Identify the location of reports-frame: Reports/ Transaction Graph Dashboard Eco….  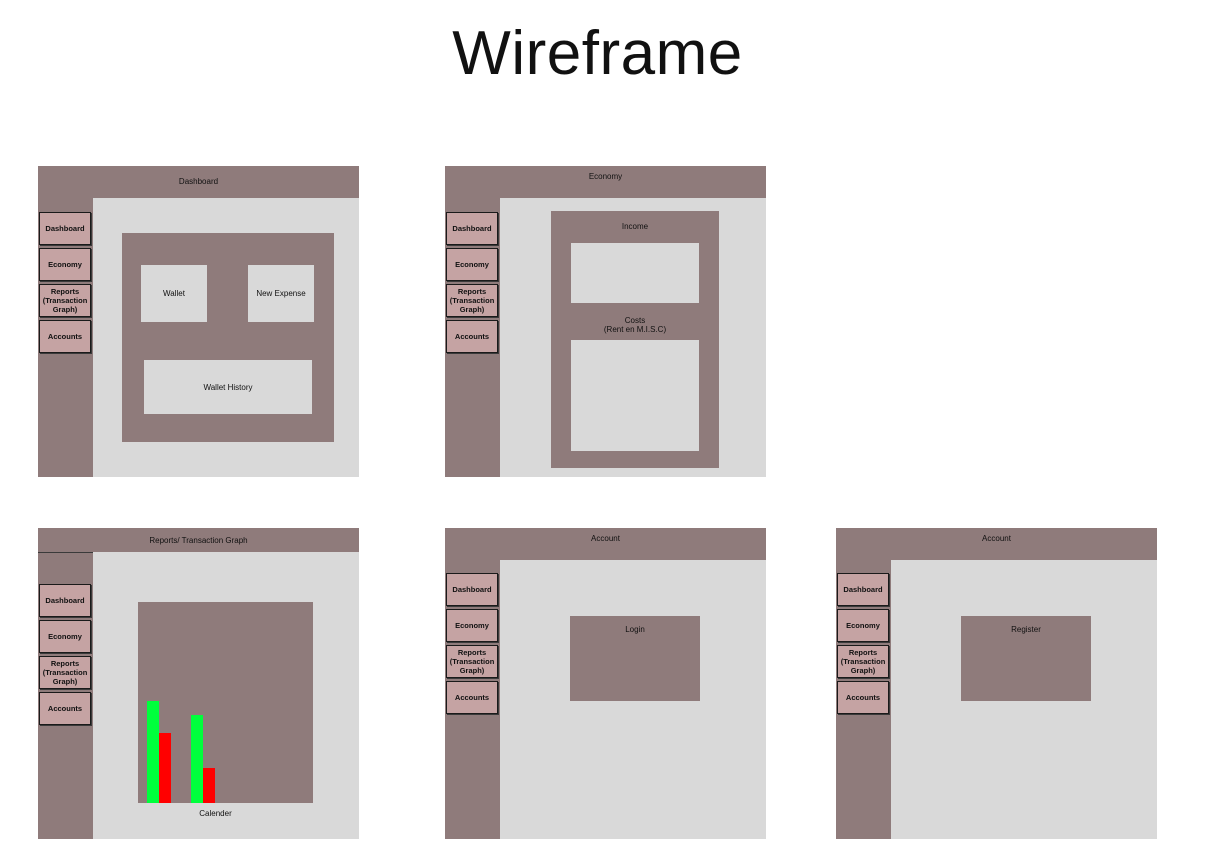
(198, 683).